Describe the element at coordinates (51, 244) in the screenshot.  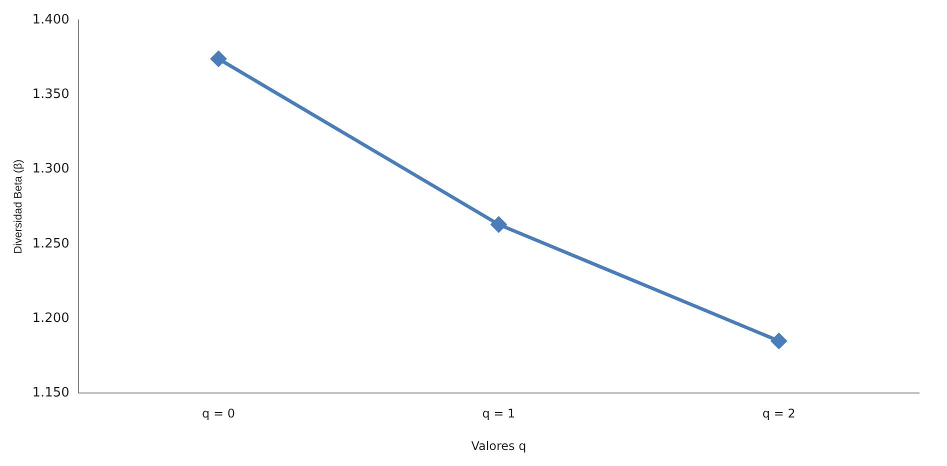
I see `y-tick-label: 1.250` at that location.